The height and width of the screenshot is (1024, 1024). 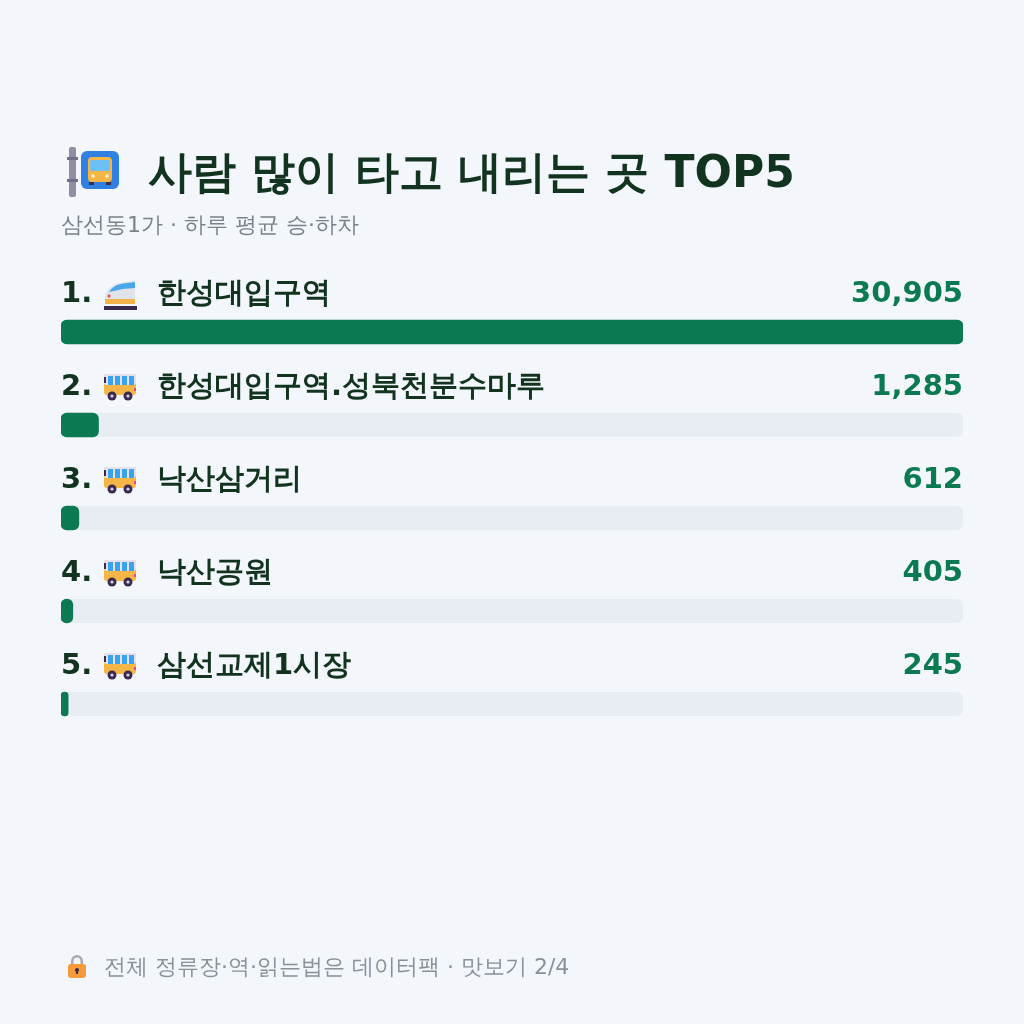 What do you see at coordinates (337, 967) in the screenshot?
I see `text: 전체 정류장·역·읽는법은 데이터팩 · 맛보기 2/4` at bounding box center [337, 967].